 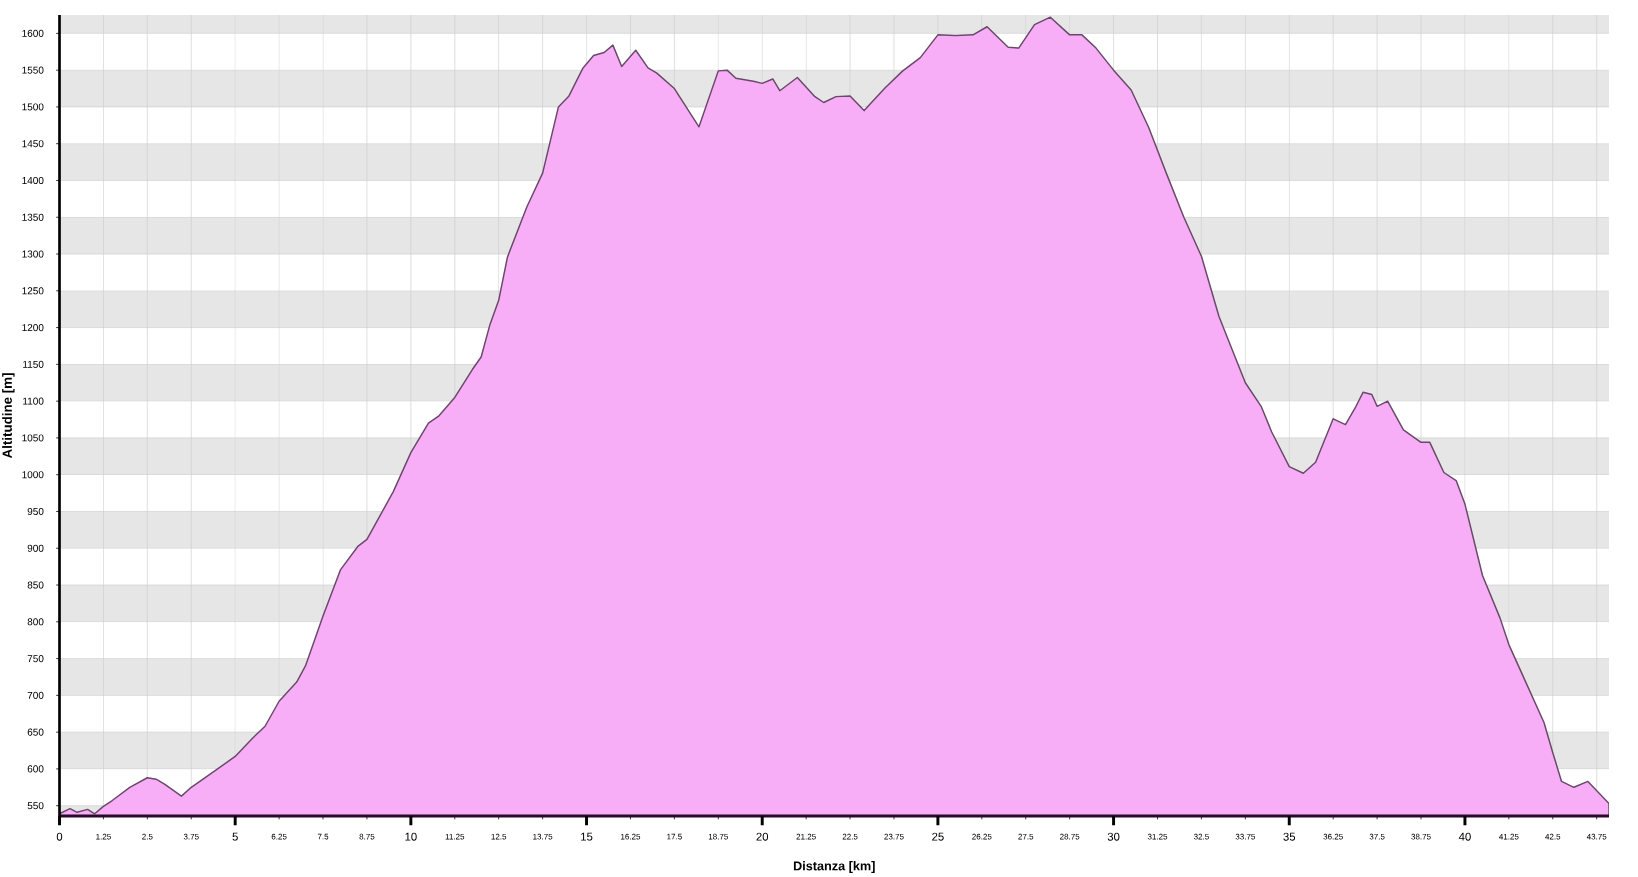 I want to click on x-tick-label: 18.75, so click(x=718, y=836).